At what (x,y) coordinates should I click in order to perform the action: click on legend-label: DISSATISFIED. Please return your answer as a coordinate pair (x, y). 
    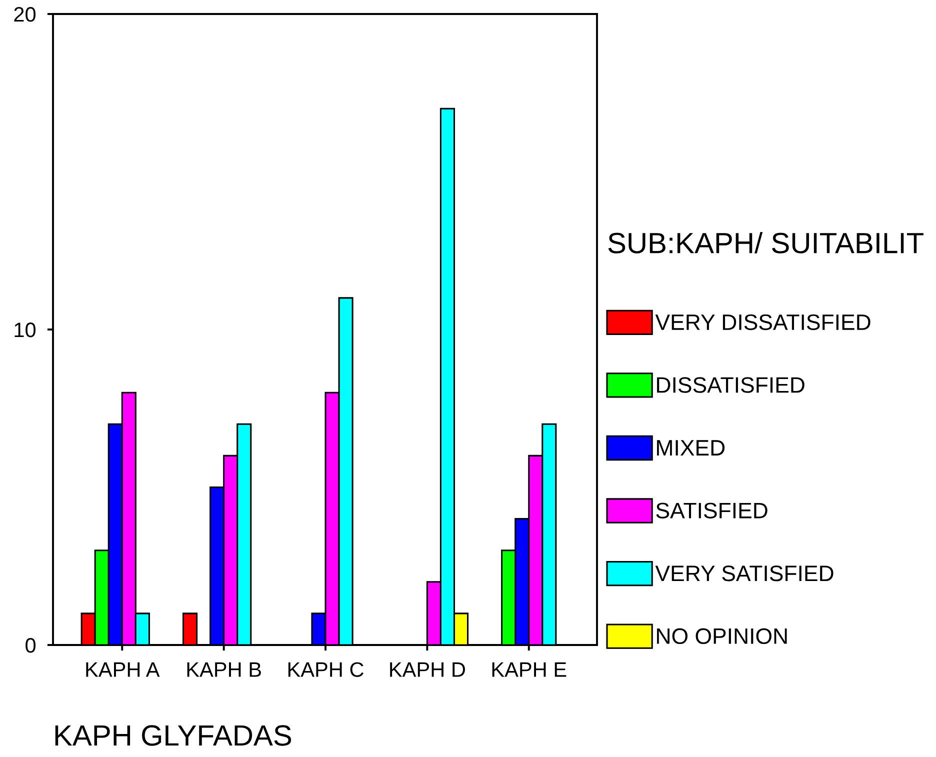
    Looking at the image, I should click on (730, 385).